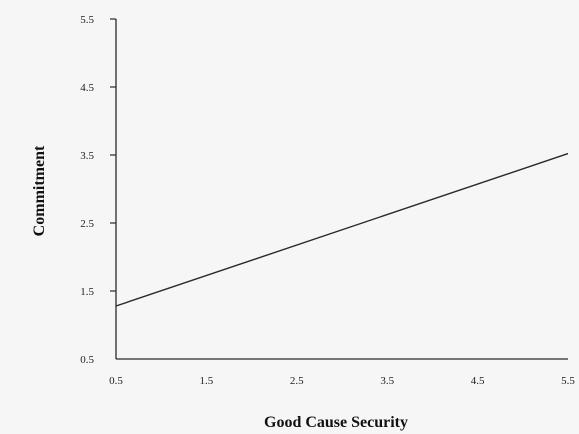 The width and height of the screenshot is (579, 434). I want to click on x-axis-title: Good Cause Security, so click(336, 422).